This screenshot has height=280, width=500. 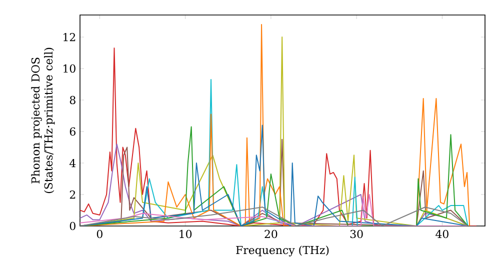 What do you see at coordinates (99, 234) in the screenshot?
I see `x-tick-label: 0` at bounding box center [99, 234].